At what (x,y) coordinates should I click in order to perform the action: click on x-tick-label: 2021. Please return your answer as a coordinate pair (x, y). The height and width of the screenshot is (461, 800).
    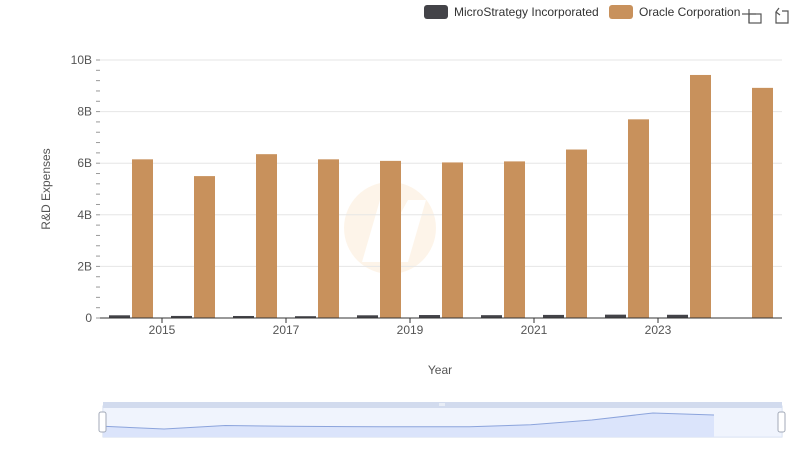
    Looking at the image, I should click on (534, 330).